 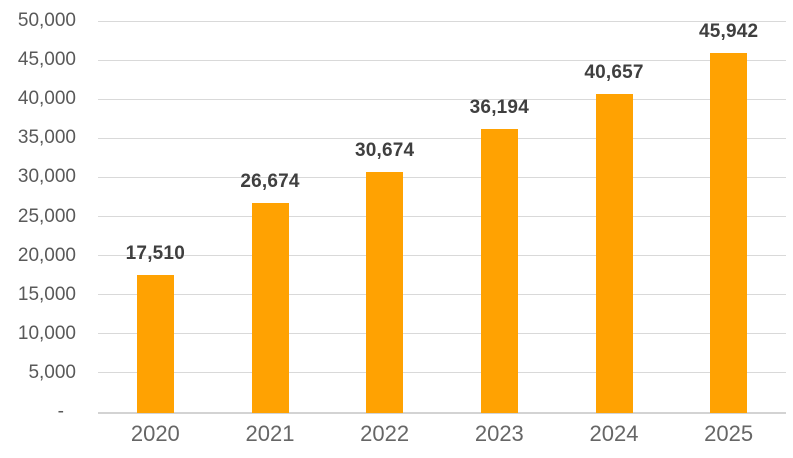 What do you see at coordinates (270, 182) in the screenshot?
I see `bar-value-label: 26,674` at bounding box center [270, 182].